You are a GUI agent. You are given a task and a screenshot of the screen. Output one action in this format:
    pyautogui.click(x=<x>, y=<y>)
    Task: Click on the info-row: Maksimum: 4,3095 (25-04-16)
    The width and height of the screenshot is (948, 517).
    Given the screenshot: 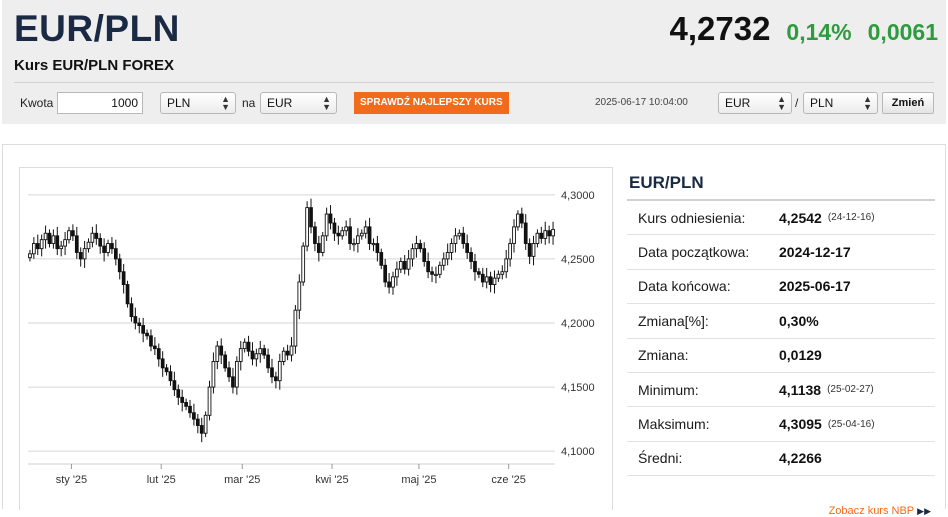 What is the action you would take?
    pyautogui.click(x=781, y=424)
    